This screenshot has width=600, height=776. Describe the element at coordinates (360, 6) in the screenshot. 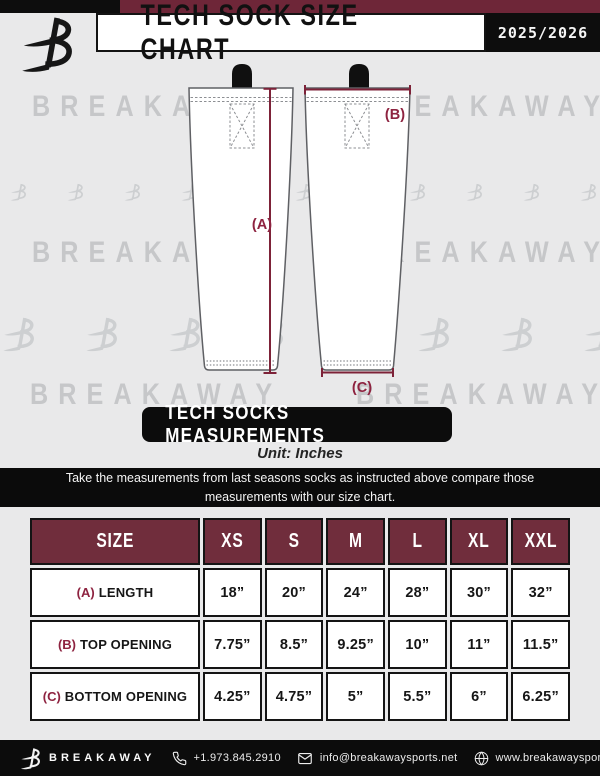

I see `top-strip-maroon` at that location.